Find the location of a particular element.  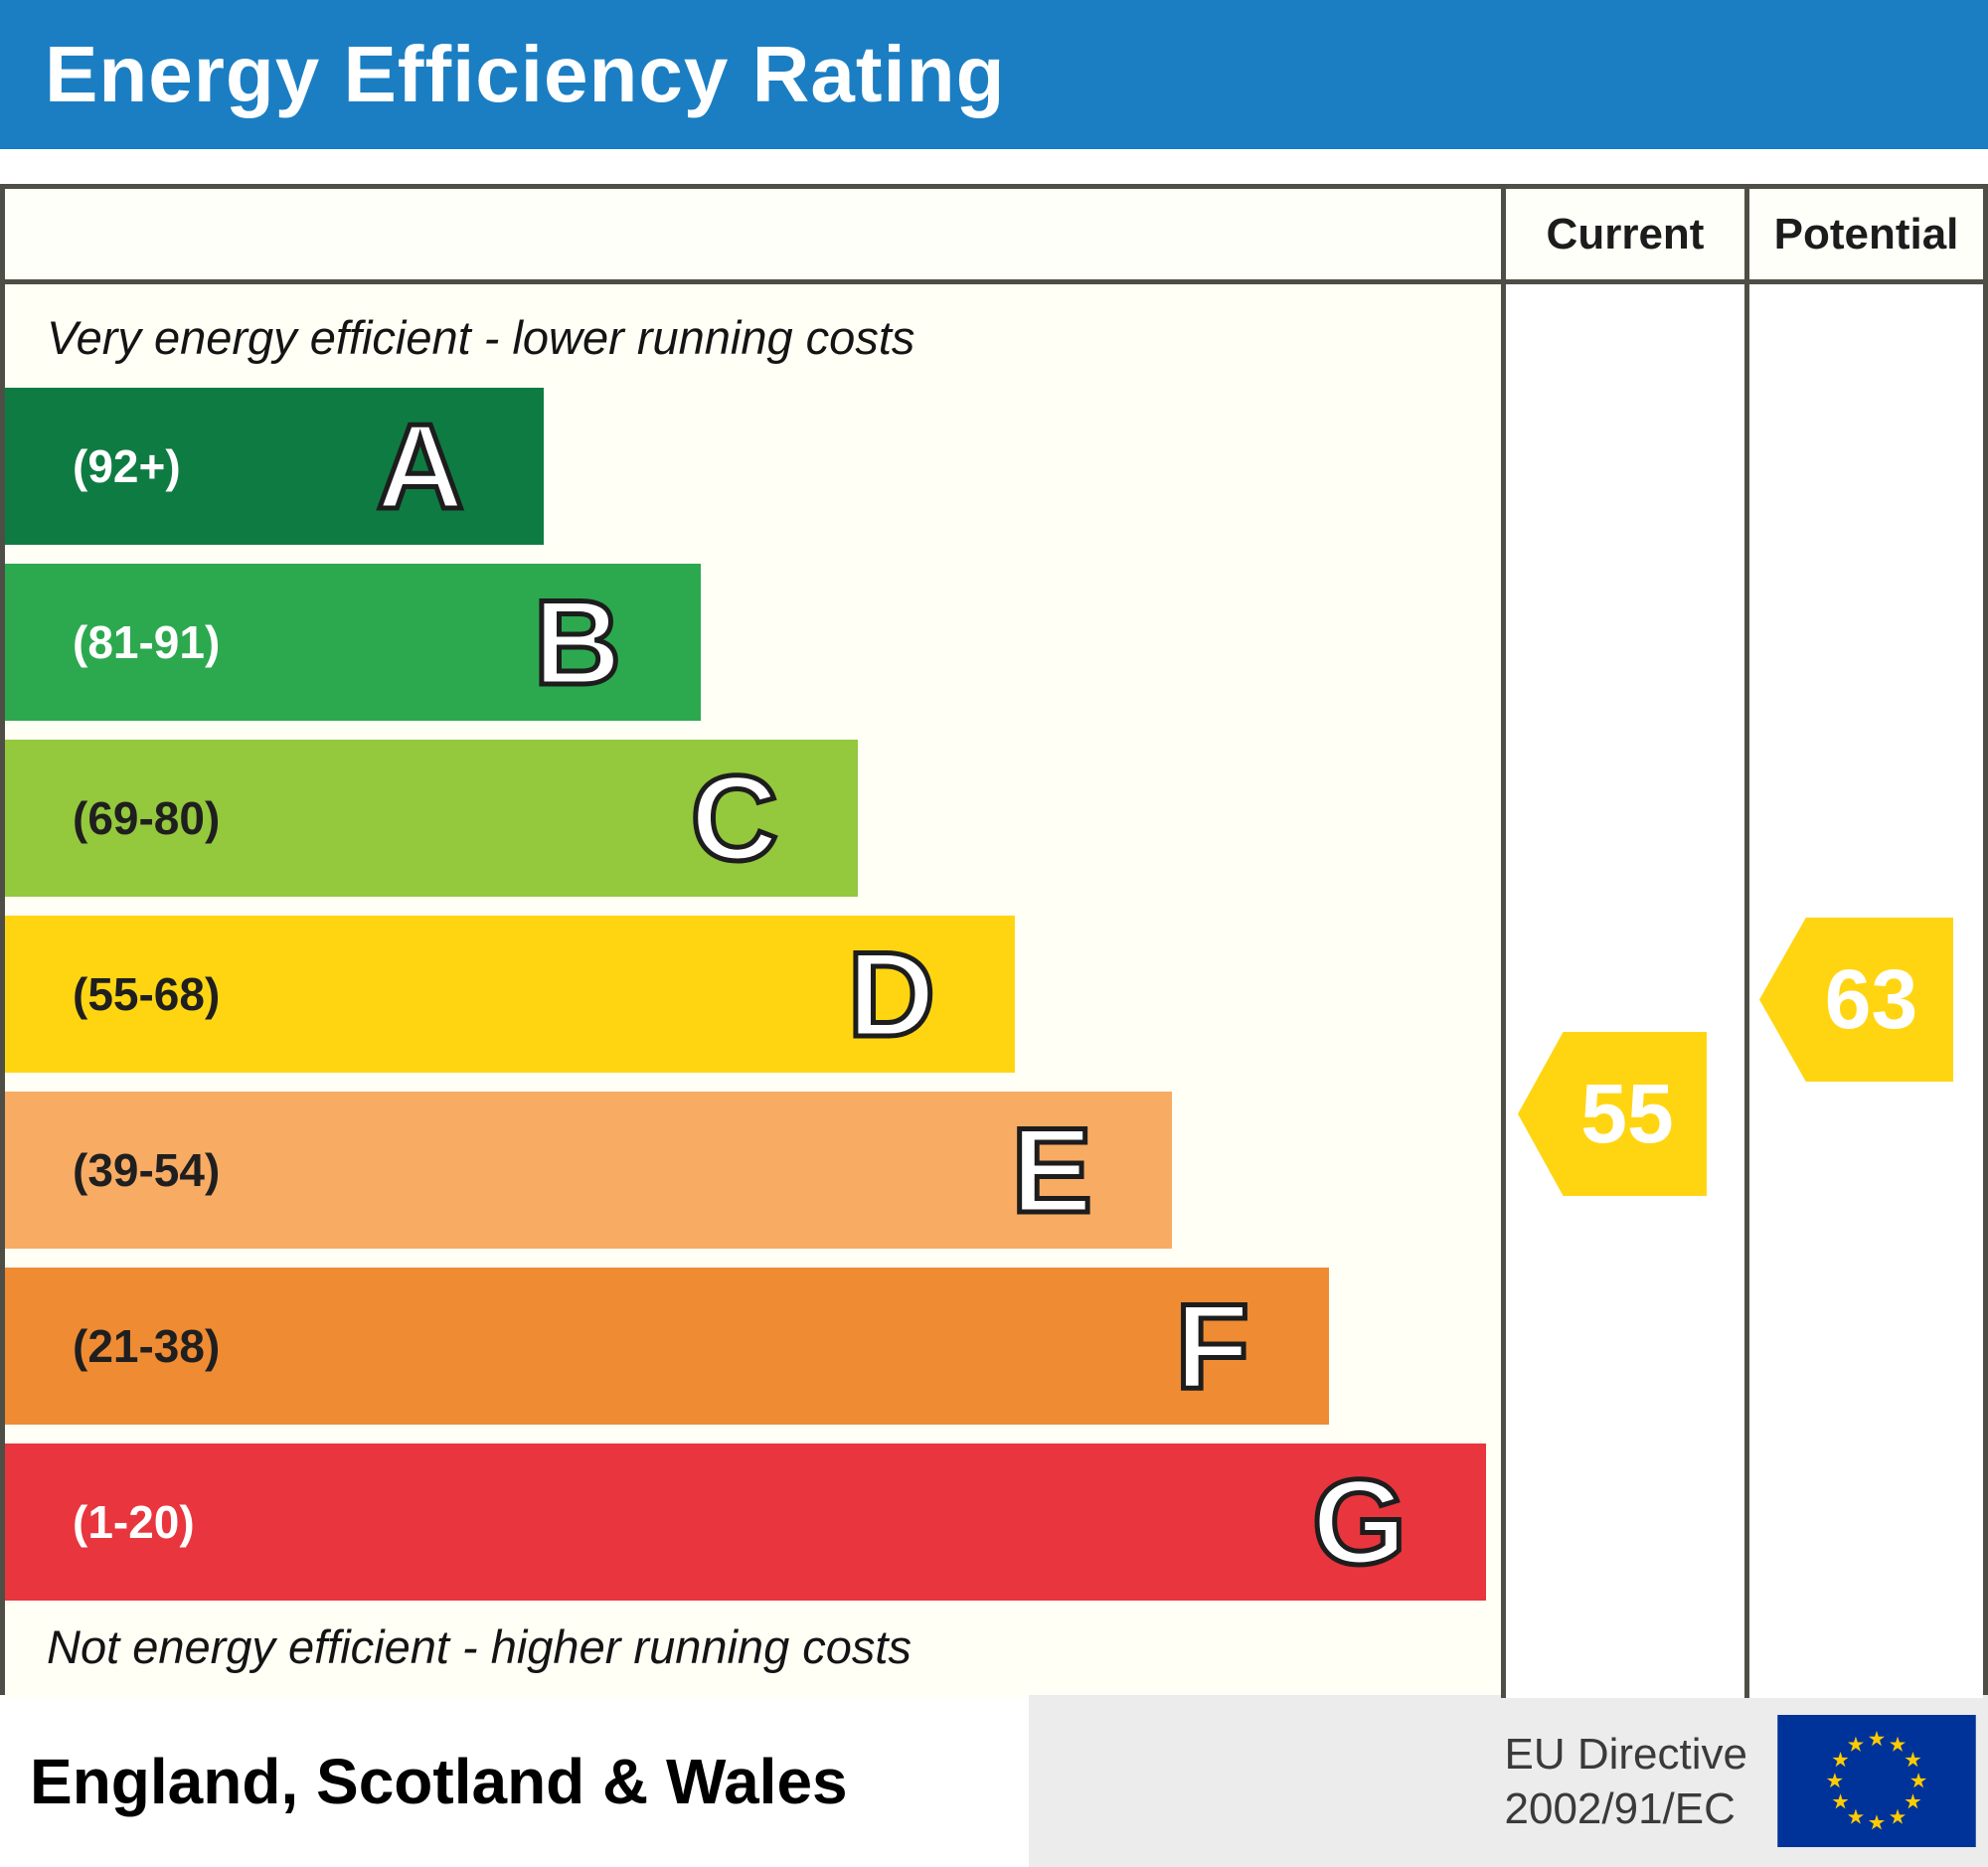

table-header-spacer is located at coordinates (753, 234).